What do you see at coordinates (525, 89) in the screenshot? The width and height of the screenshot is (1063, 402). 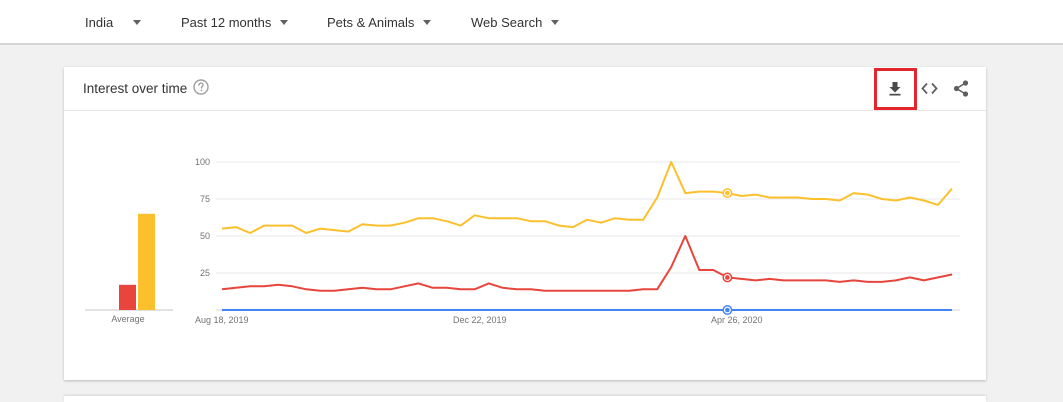 I see `card-header: Interest over time` at bounding box center [525, 89].